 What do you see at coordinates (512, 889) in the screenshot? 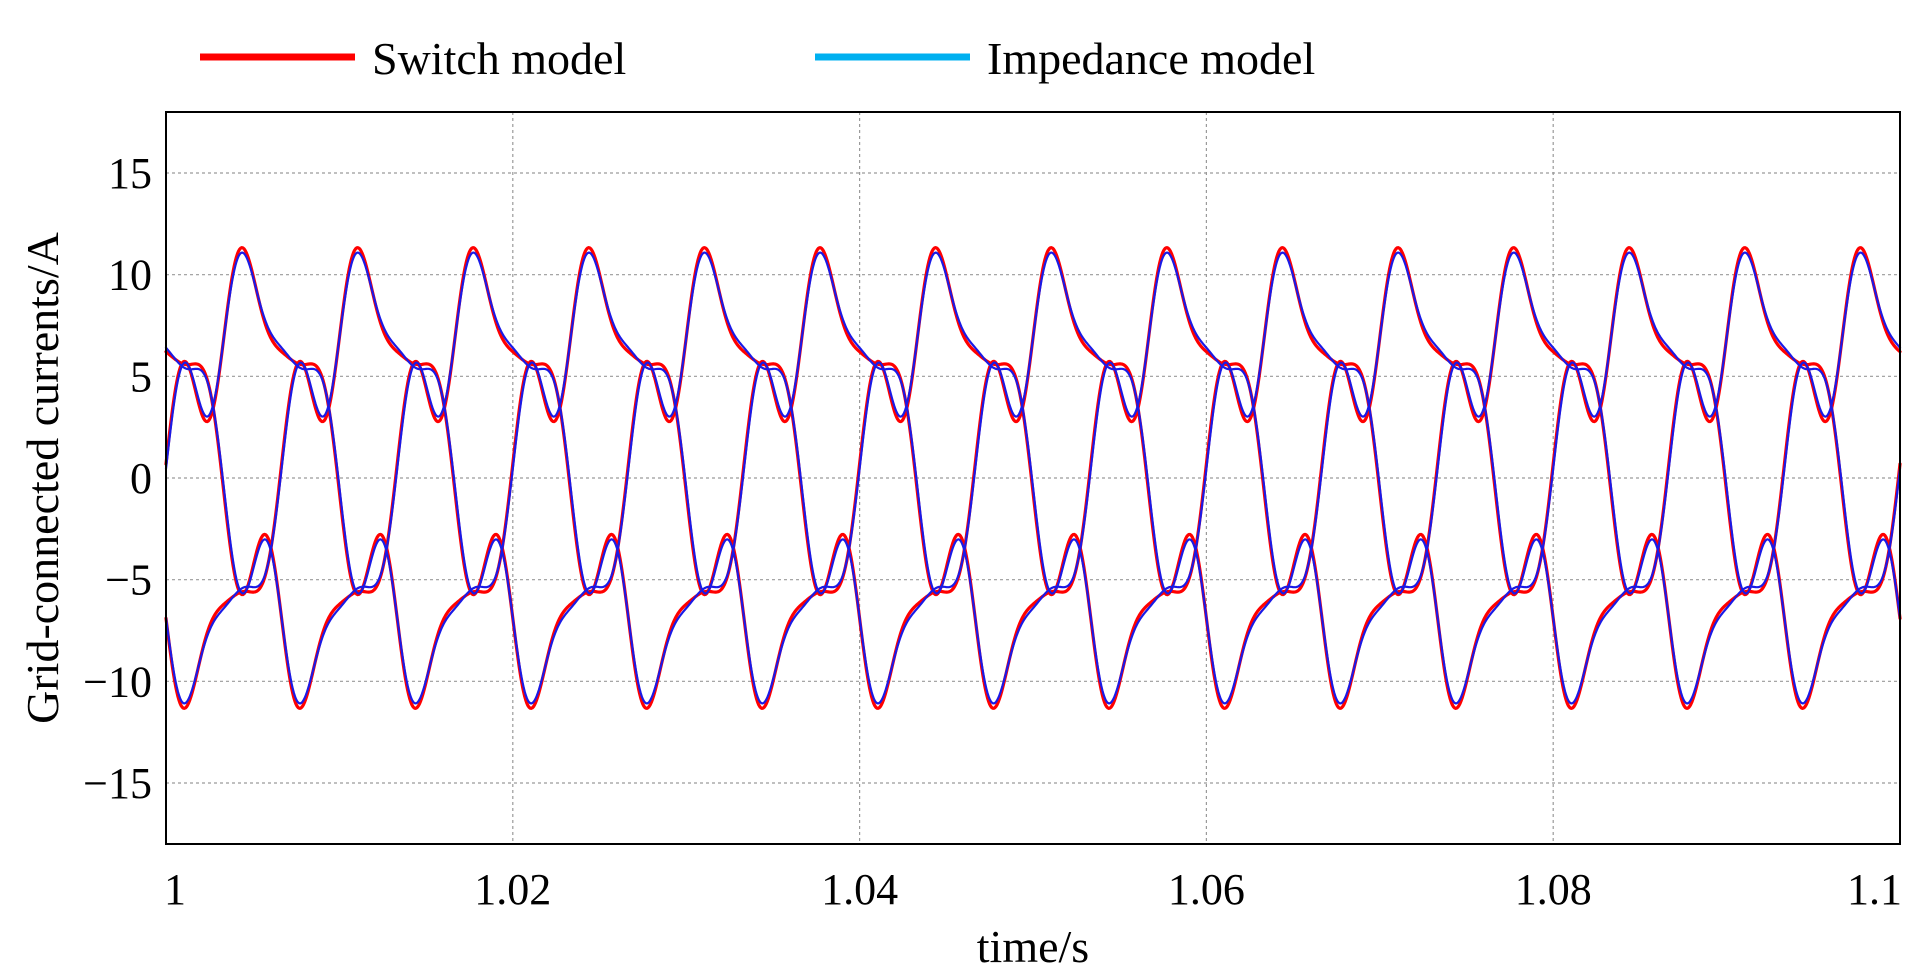
I see `x-tick-label: 1.02` at bounding box center [512, 889].